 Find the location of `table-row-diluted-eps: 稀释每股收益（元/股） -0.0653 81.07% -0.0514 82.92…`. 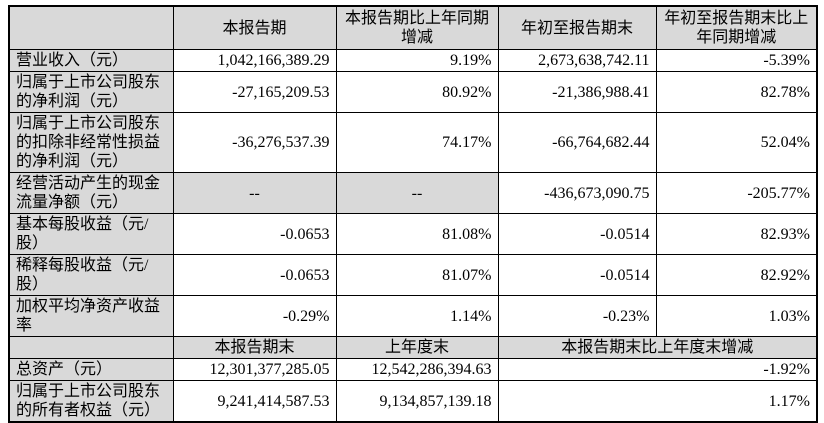

table-row-diluted-eps: 稀释每股收益（元/股） -0.0653 81.07% -0.0514 82.92… is located at coordinates (413, 275).